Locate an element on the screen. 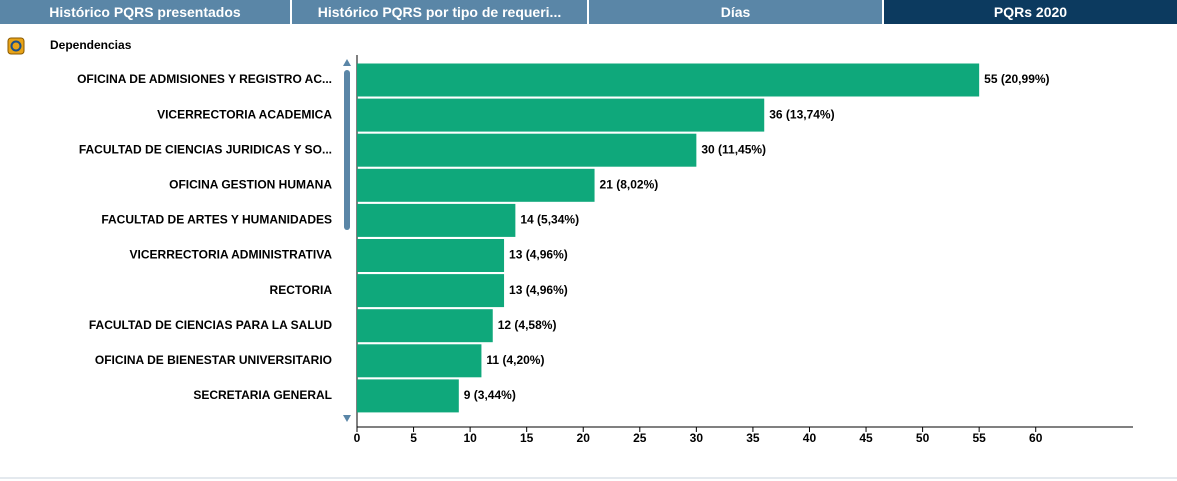 Image resolution: width=1177 pixels, height=481 pixels. tab: Días is located at coordinates (735, 12).